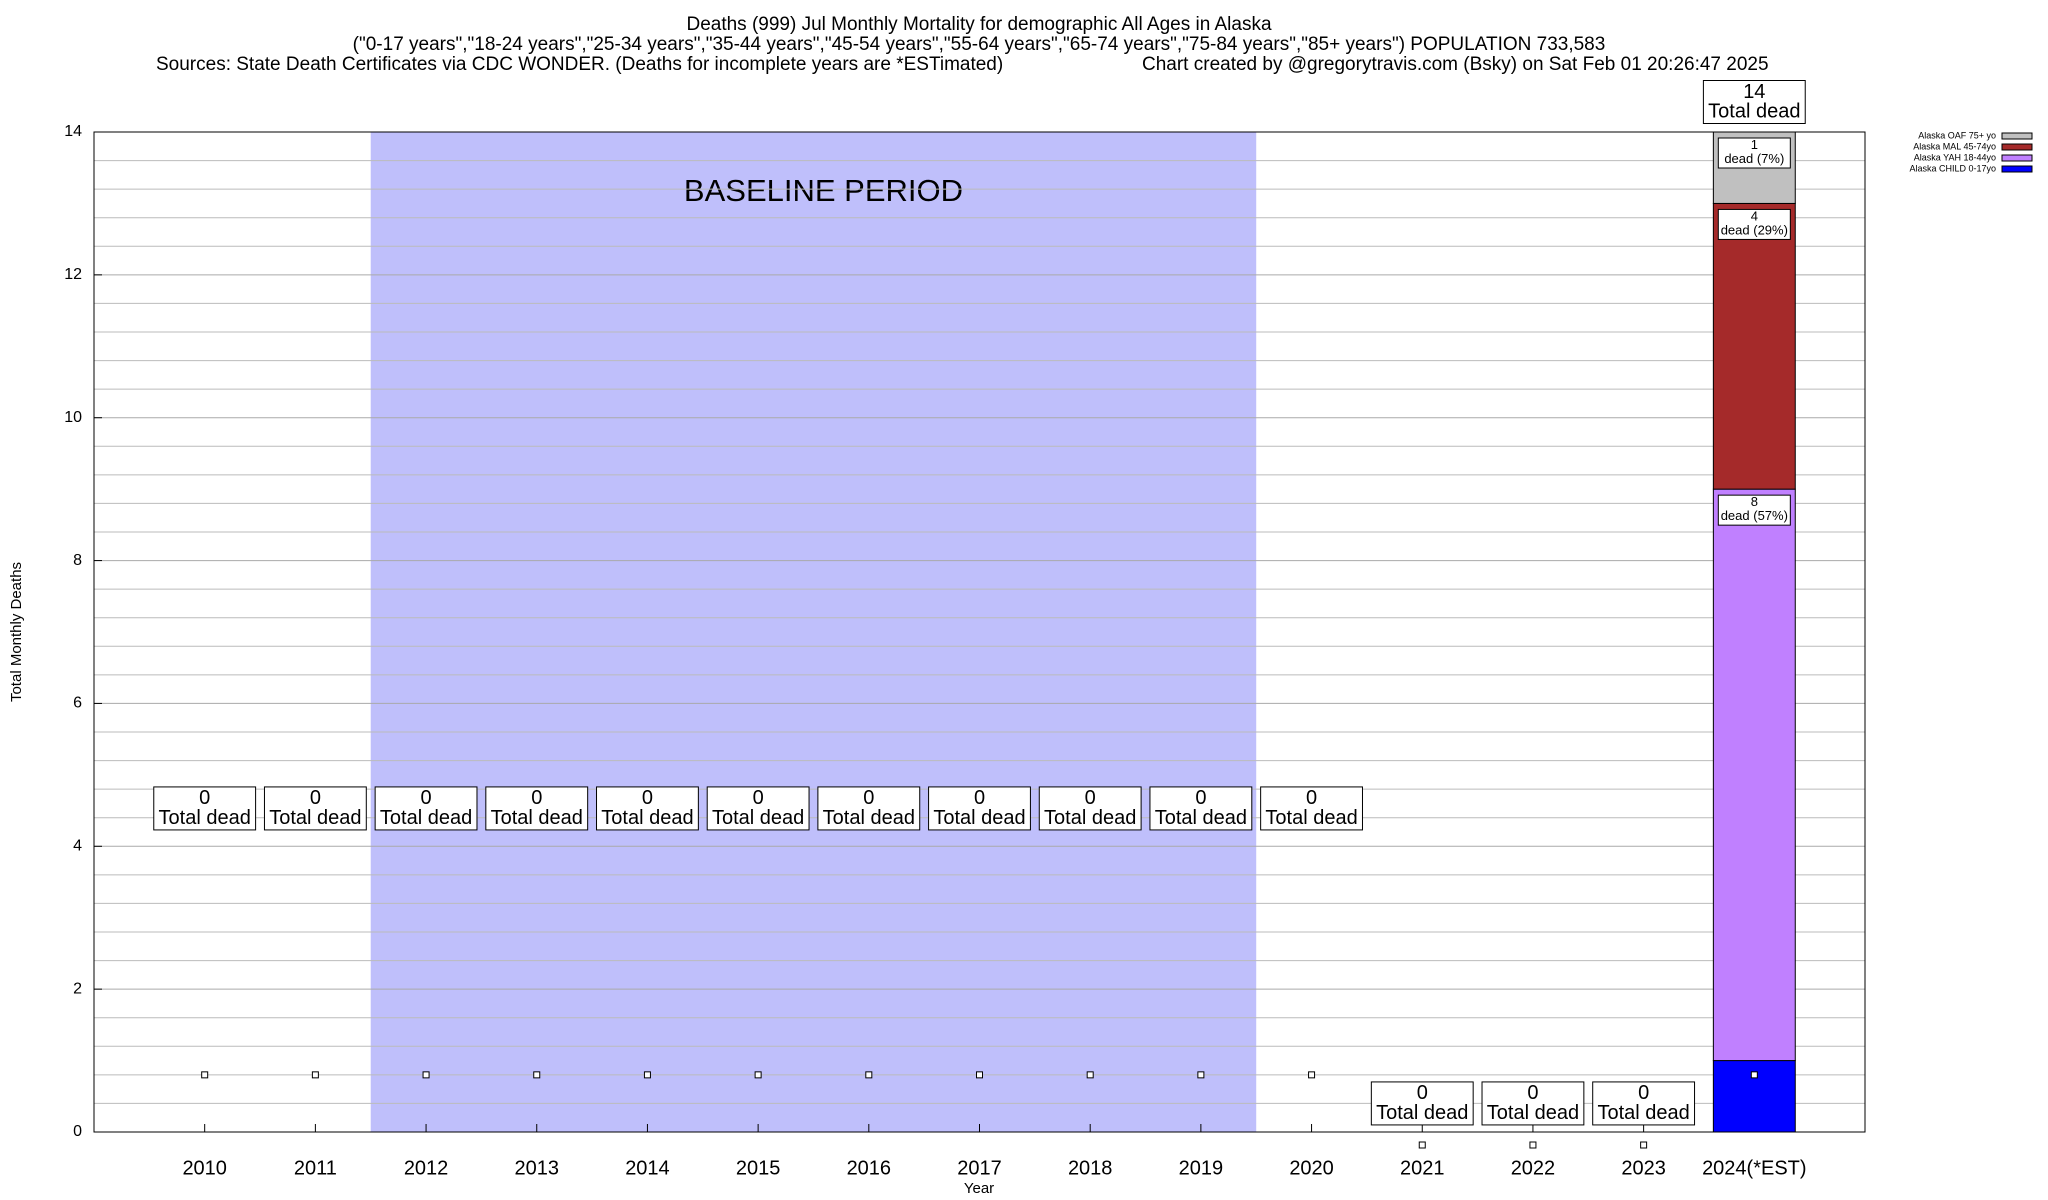 The width and height of the screenshot is (2048, 1200). Describe the element at coordinates (1422, 1168) in the screenshot. I see `x-tick-label: 2021` at that location.